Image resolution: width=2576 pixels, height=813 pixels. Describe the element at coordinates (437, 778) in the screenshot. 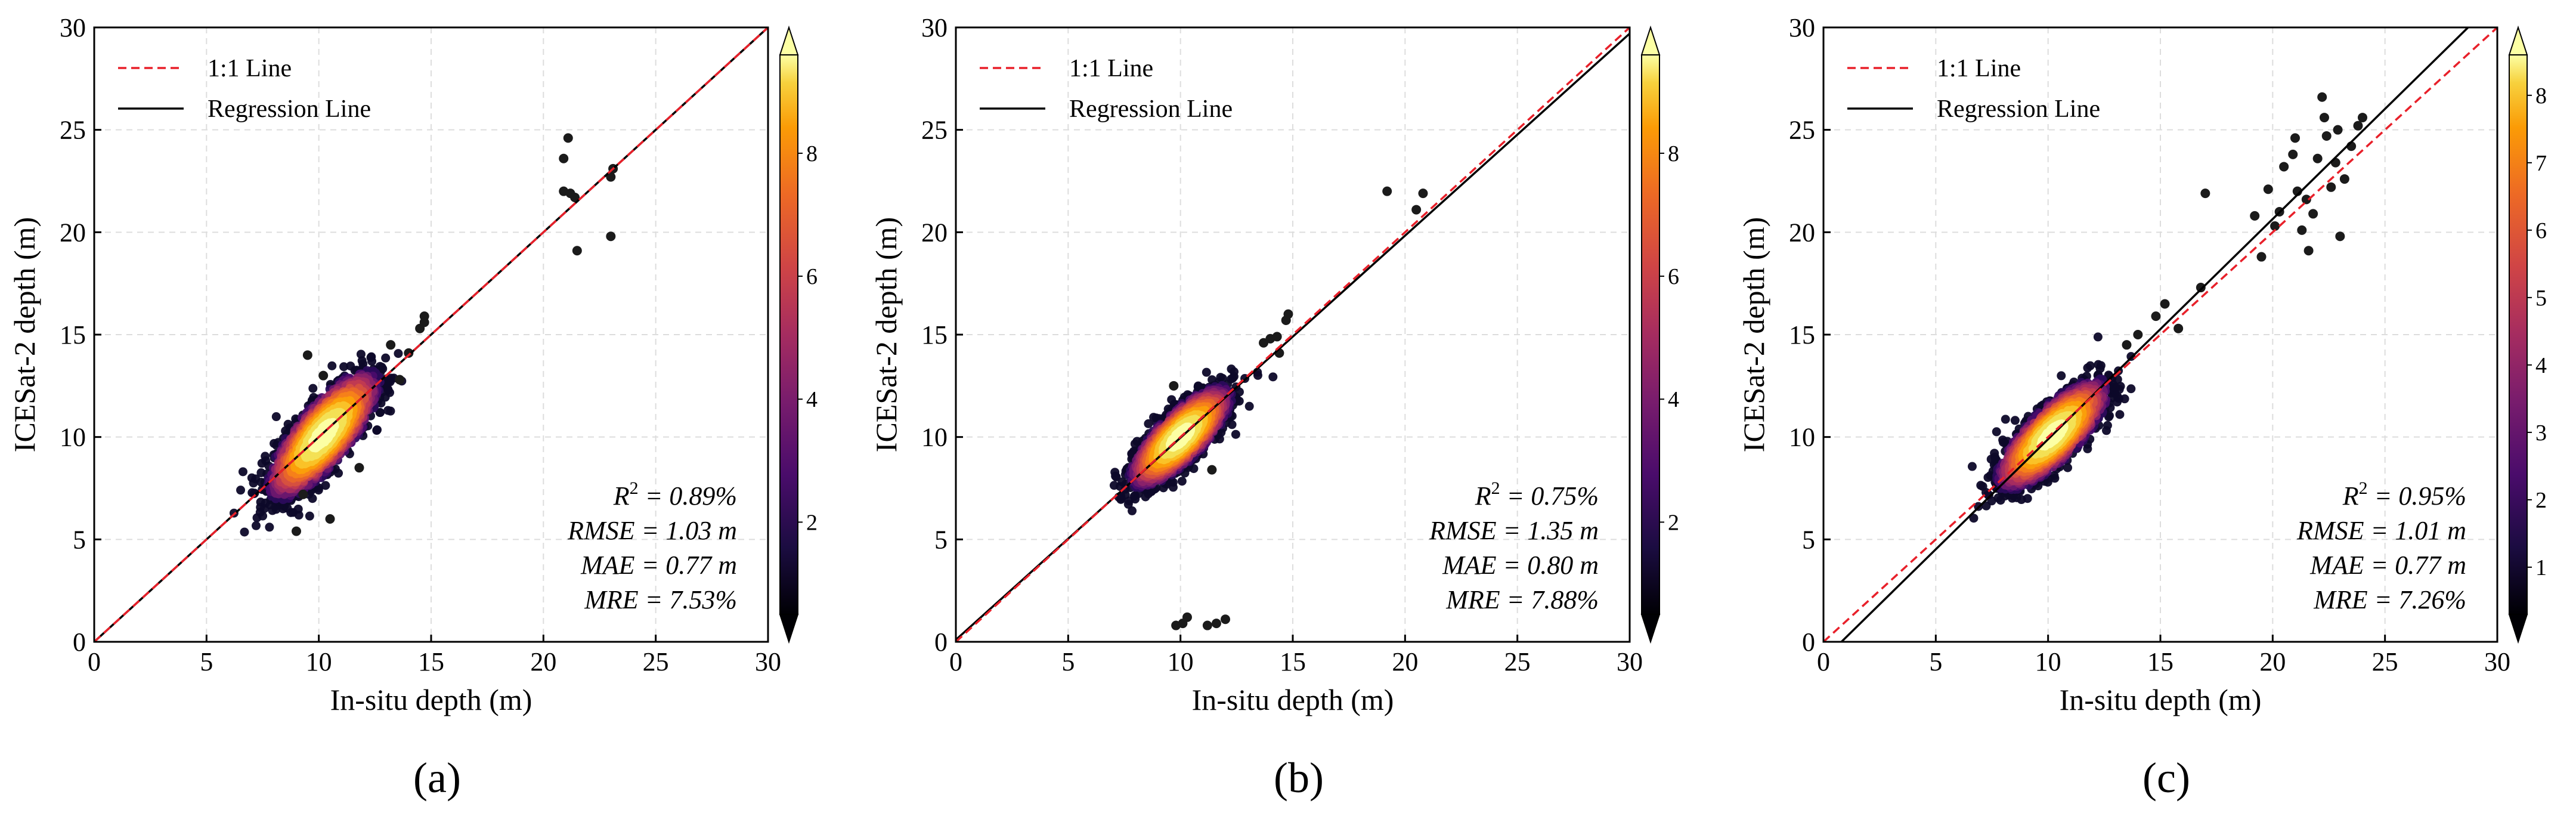

I see `panel-label: (a)` at that location.